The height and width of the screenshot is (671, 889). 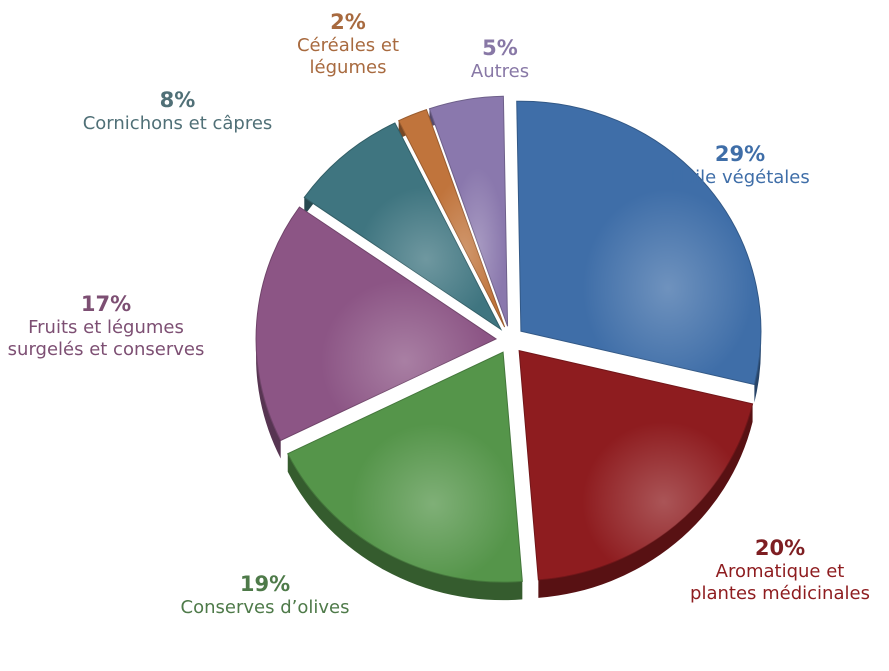 What do you see at coordinates (177, 100) in the screenshot?
I see `percent-cornichons: 8%` at bounding box center [177, 100].